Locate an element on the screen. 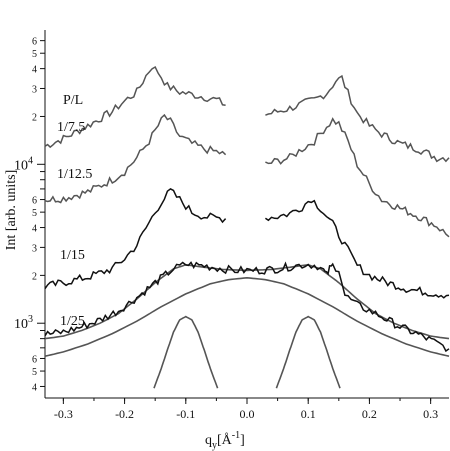 Image resolution: width=450 pixels, height=451 pixels. legend-title: P/L is located at coordinates (73, 100).